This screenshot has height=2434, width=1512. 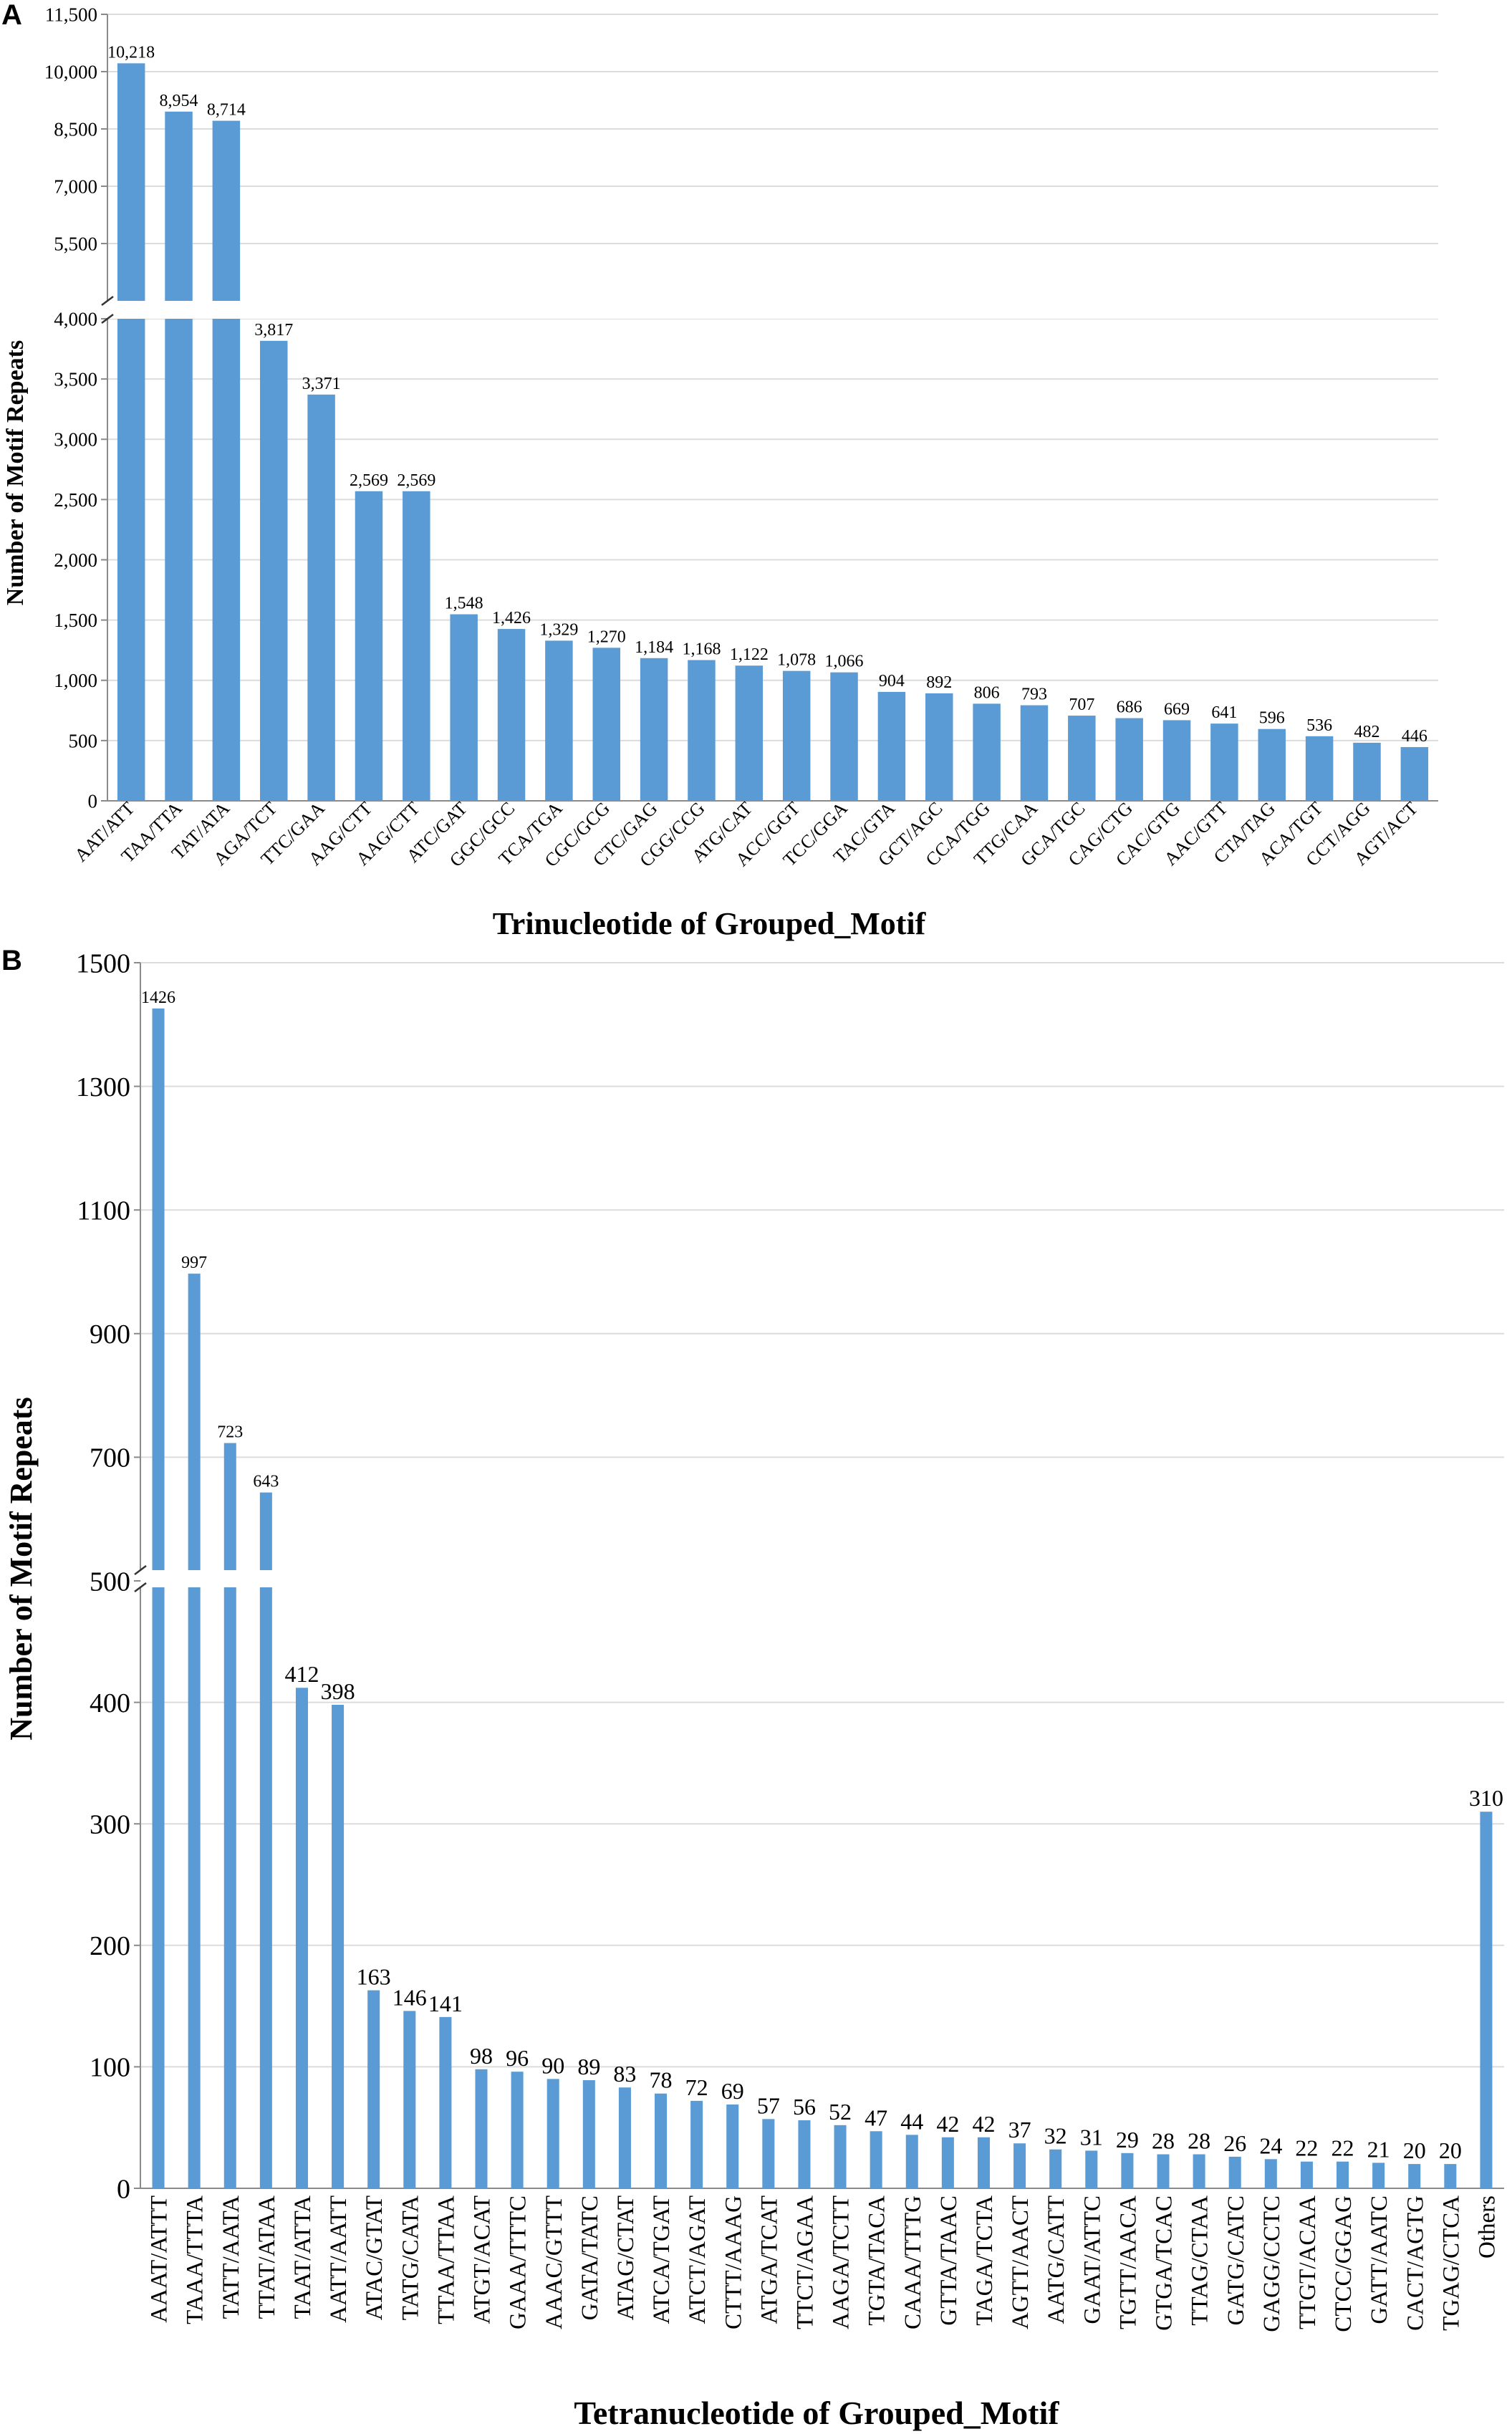 I want to click on x-tick-label: ATGA/TCAT, so click(x=769, y=2259).